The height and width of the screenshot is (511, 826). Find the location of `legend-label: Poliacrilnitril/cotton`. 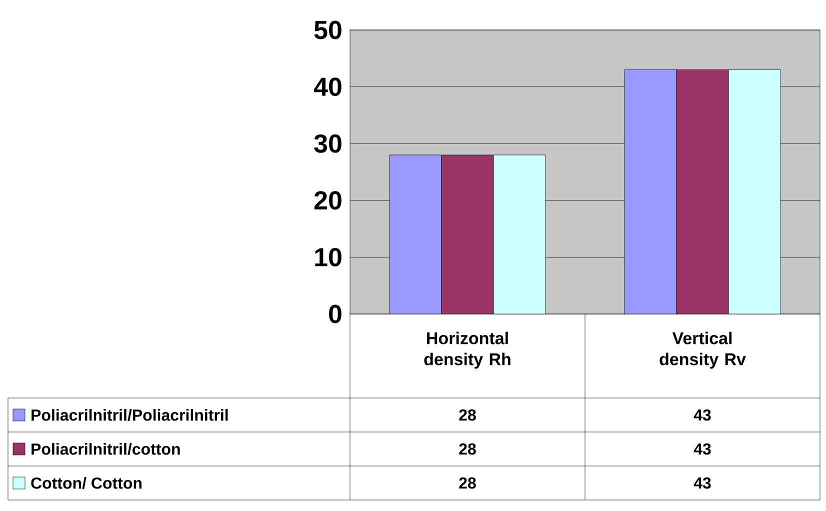

legend-label: Poliacrilnitril/cotton is located at coordinates (106, 449).